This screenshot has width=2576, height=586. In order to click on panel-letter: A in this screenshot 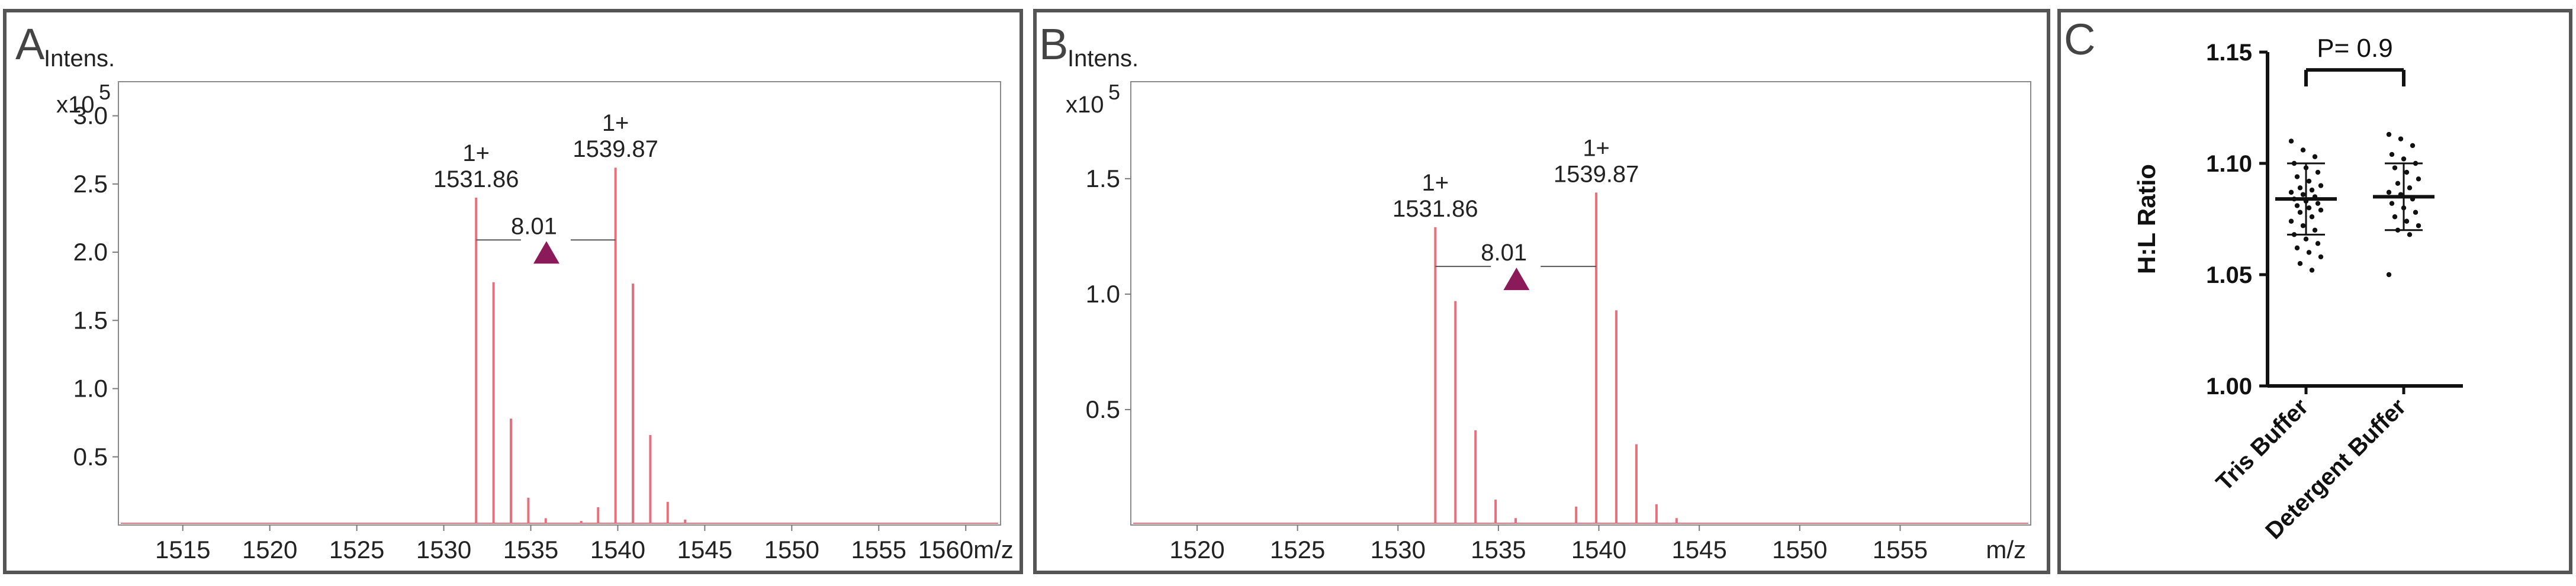, I will do `click(30, 44)`.